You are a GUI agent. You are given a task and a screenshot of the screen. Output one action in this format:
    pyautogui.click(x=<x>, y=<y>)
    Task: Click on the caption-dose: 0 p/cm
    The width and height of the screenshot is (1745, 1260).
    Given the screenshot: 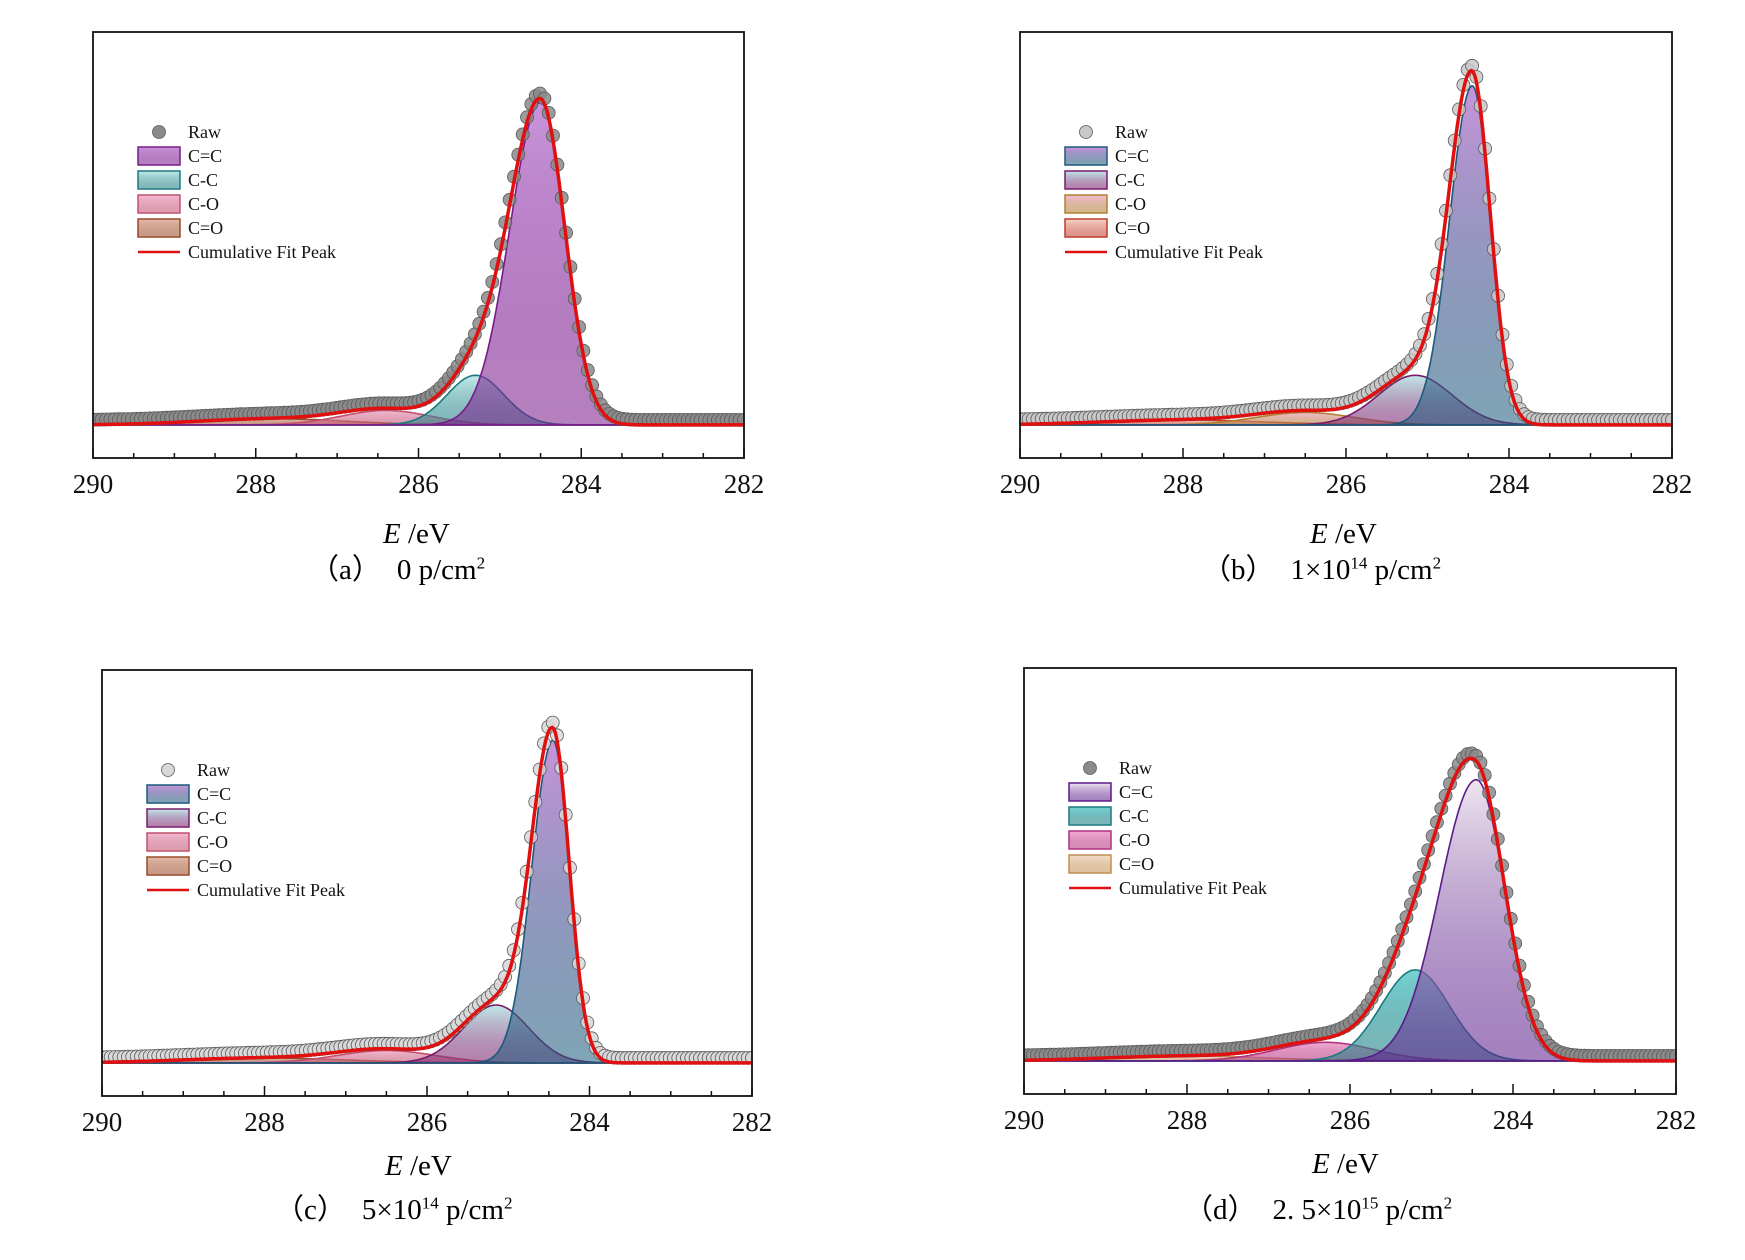 What is the action you would take?
    pyautogui.click(x=436, y=570)
    